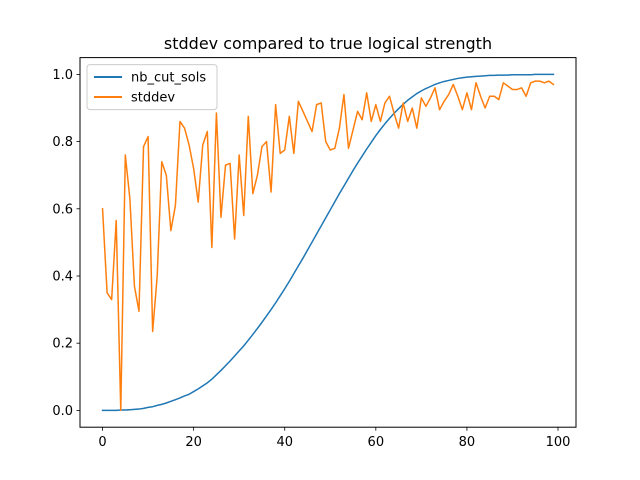 The height and width of the screenshot is (480, 640). What do you see at coordinates (376, 442) in the screenshot?
I see `x-tick-label: 60` at bounding box center [376, 442].